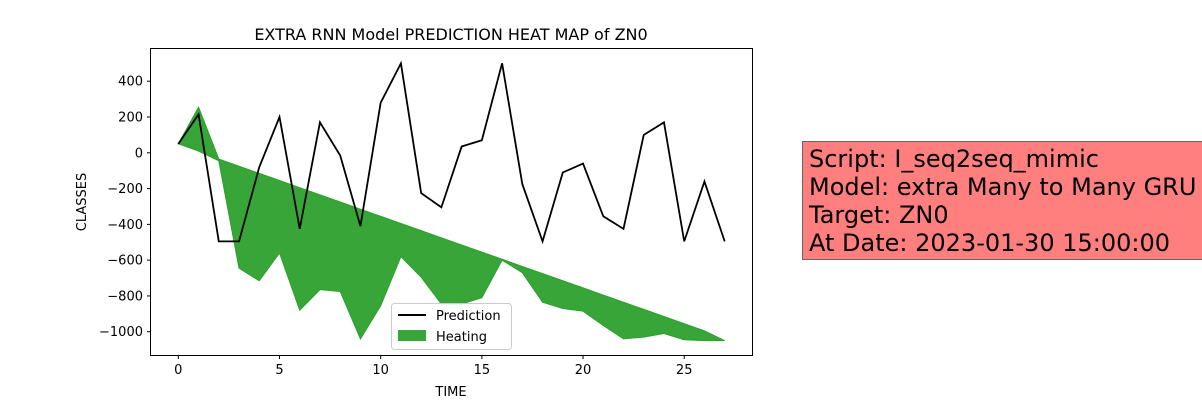 This screenshot has width=1202, height=400. Describe the element at coordinates (125, 261) in the screenshot. I see `y-tick-label: −600` at that location.